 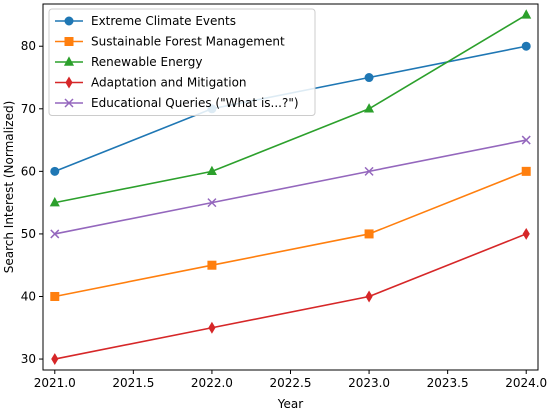 I want to click on y-tick-label: 60, so click(x=28, y=171).